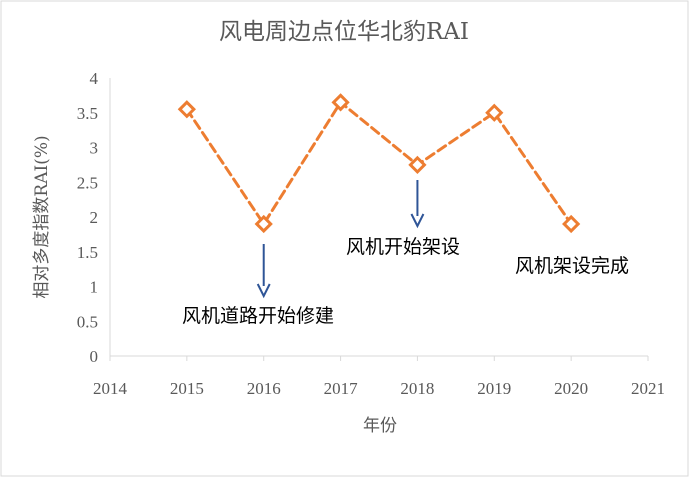 Image resolution: width=689 pixels, height=477 pixels. Describe the element at coordinates (344, 32) in the screenshot. I see `chart-title: 风电周边点位华北豹RAI` at that location.